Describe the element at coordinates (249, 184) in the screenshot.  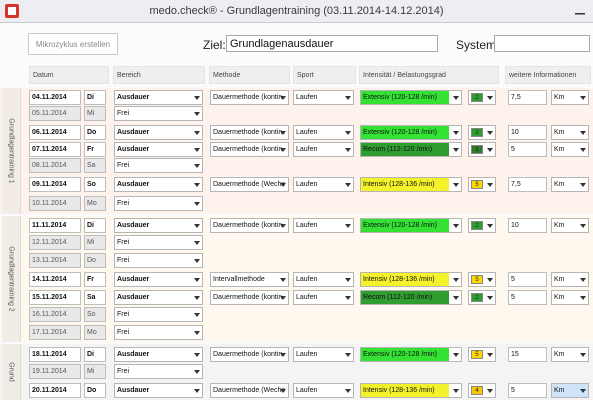
I see `methode-select: Dauermethode (Wechs` at that location.